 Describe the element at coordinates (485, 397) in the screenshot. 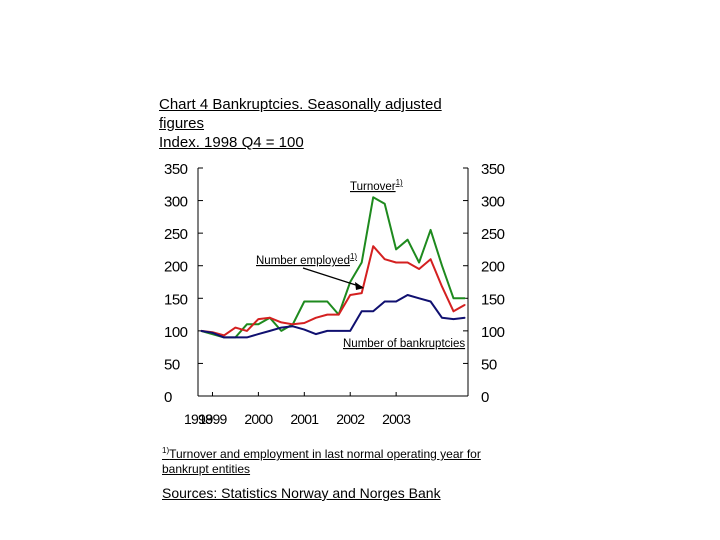

I see `y-tick-label-right: 0` at that location.